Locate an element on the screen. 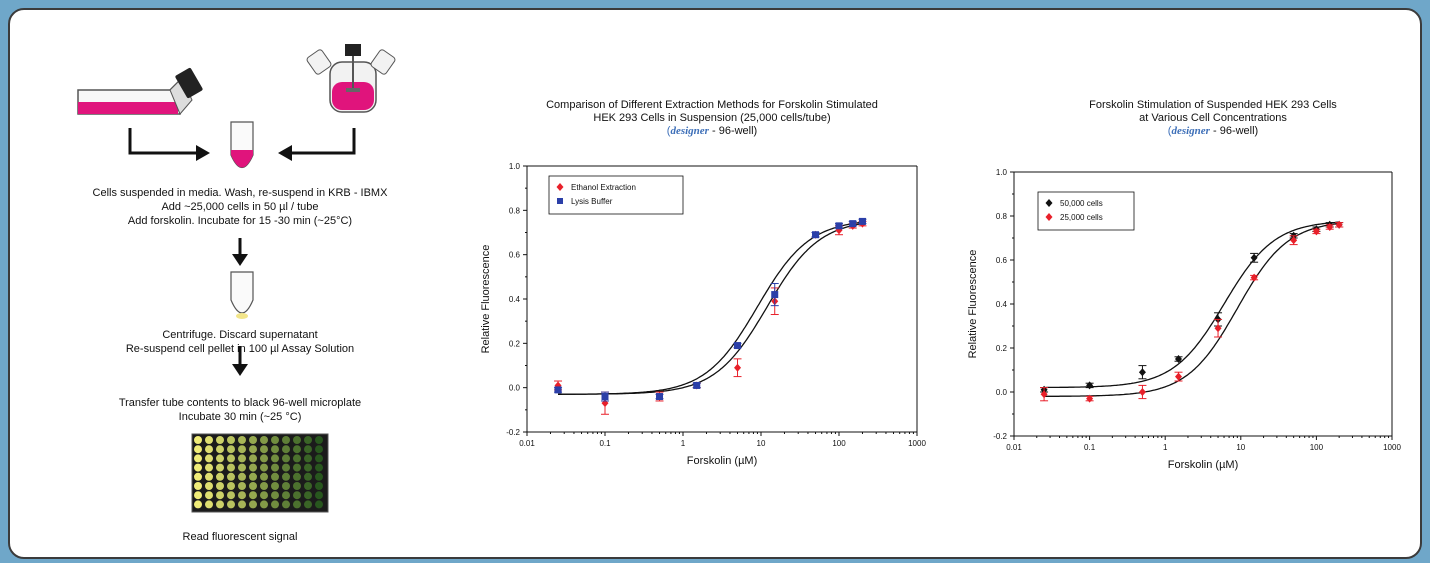 The height and width of the screenshot is (563, 1430). microplate-icon is located at coordinates (260, 473).